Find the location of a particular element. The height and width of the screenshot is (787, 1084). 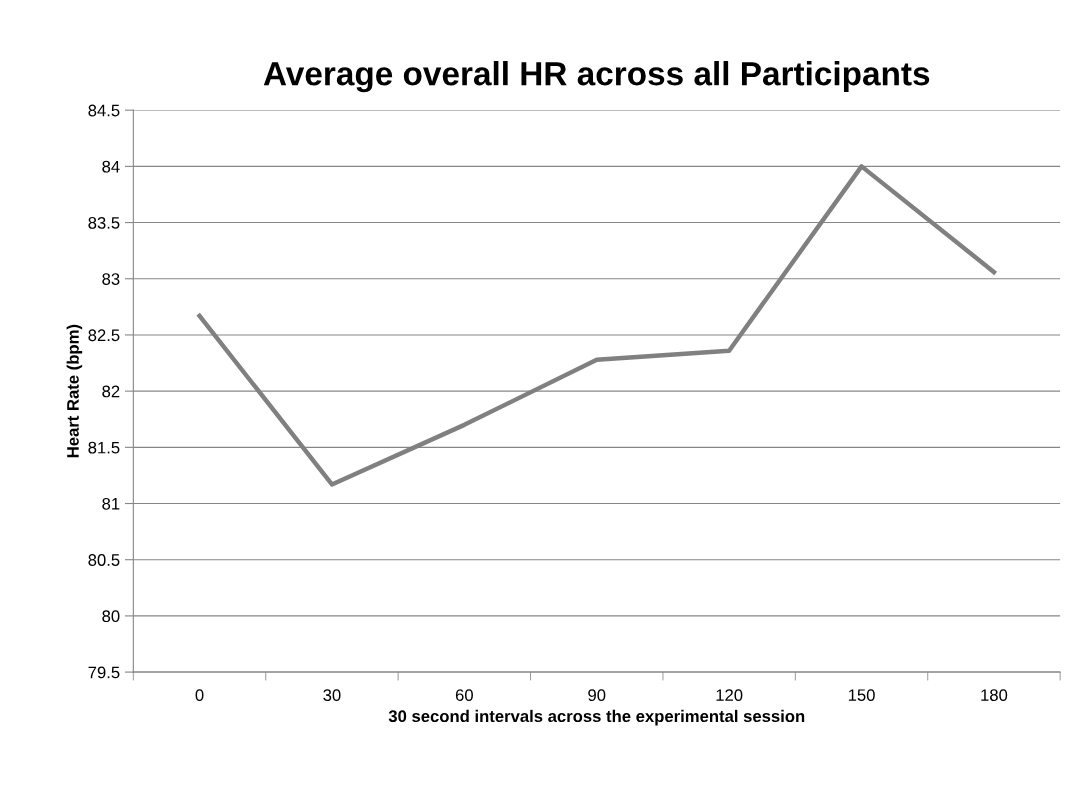

y-tick-label: 80.5 is located at coordinates (104, 560).